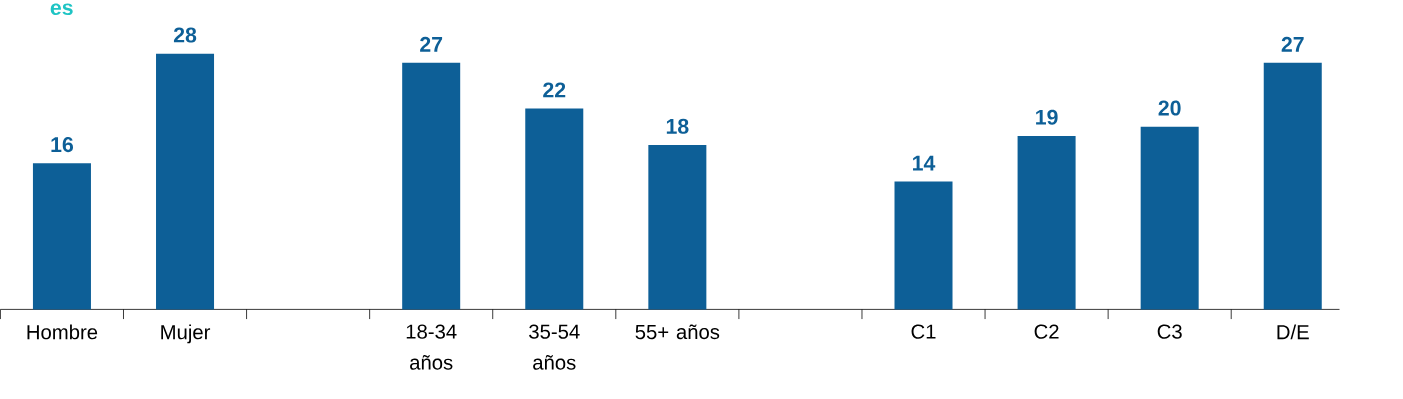  What do you see at coordinates (1047, 117) in the screenshot?
I see `data-label: 19` at bounding box center [1047, 117].